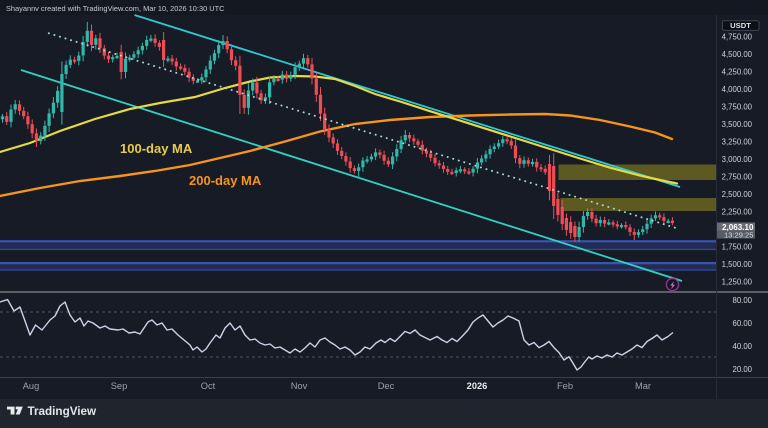 The width and height of the screenshot is (768, 428). Describe the element at coordinates (737, 36) in the screenshot. I see `svg-text: 4,750.00` at that location.